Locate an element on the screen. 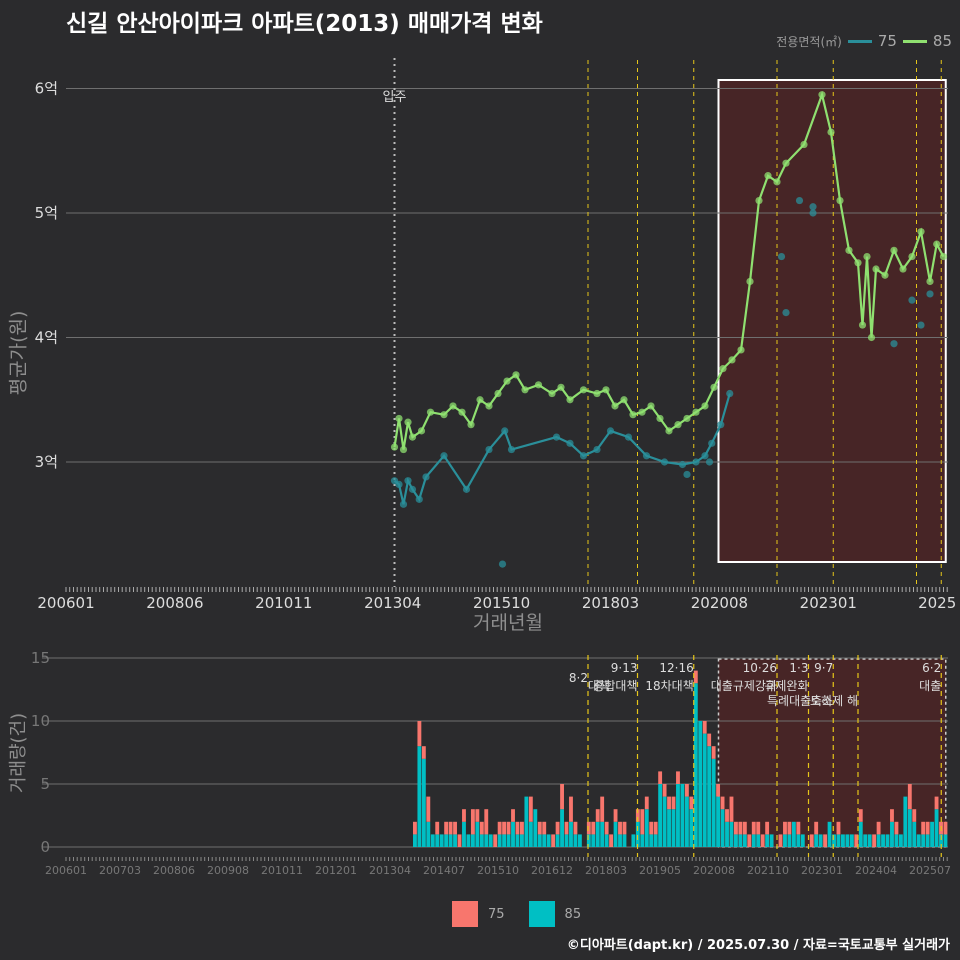 This screenshot has width=960, height=960. policy-date-label: 10·26 is located at coordinates (760, 668).